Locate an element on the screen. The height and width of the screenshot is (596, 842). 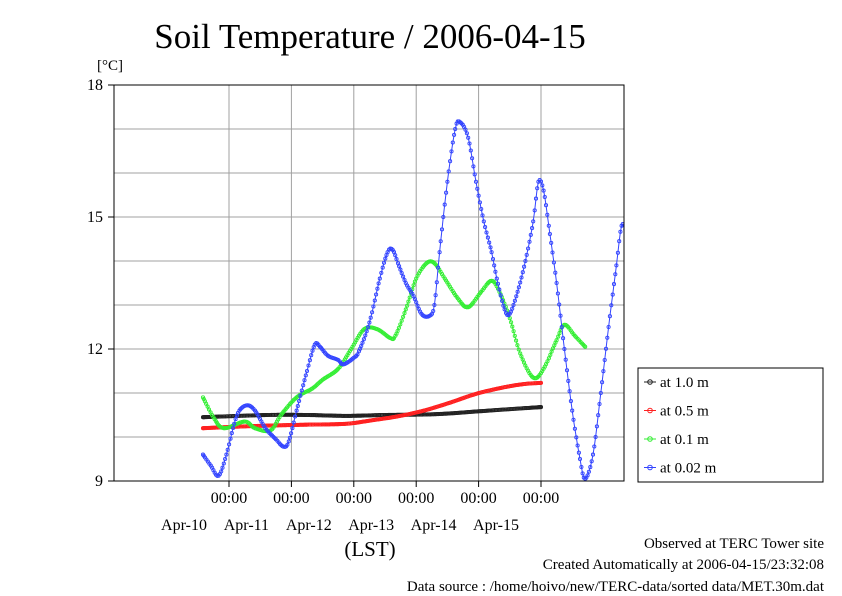
legend-label: at 1.0 m is located at coordinates (684, 383).